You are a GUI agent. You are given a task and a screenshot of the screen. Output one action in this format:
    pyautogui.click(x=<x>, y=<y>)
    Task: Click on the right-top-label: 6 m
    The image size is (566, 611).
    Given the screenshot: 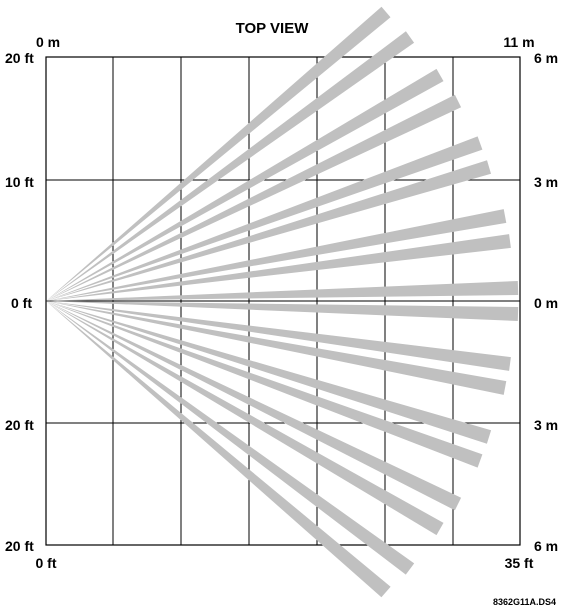 What is the action you would take?
    pyautogui.click(x=546, y=58)
    